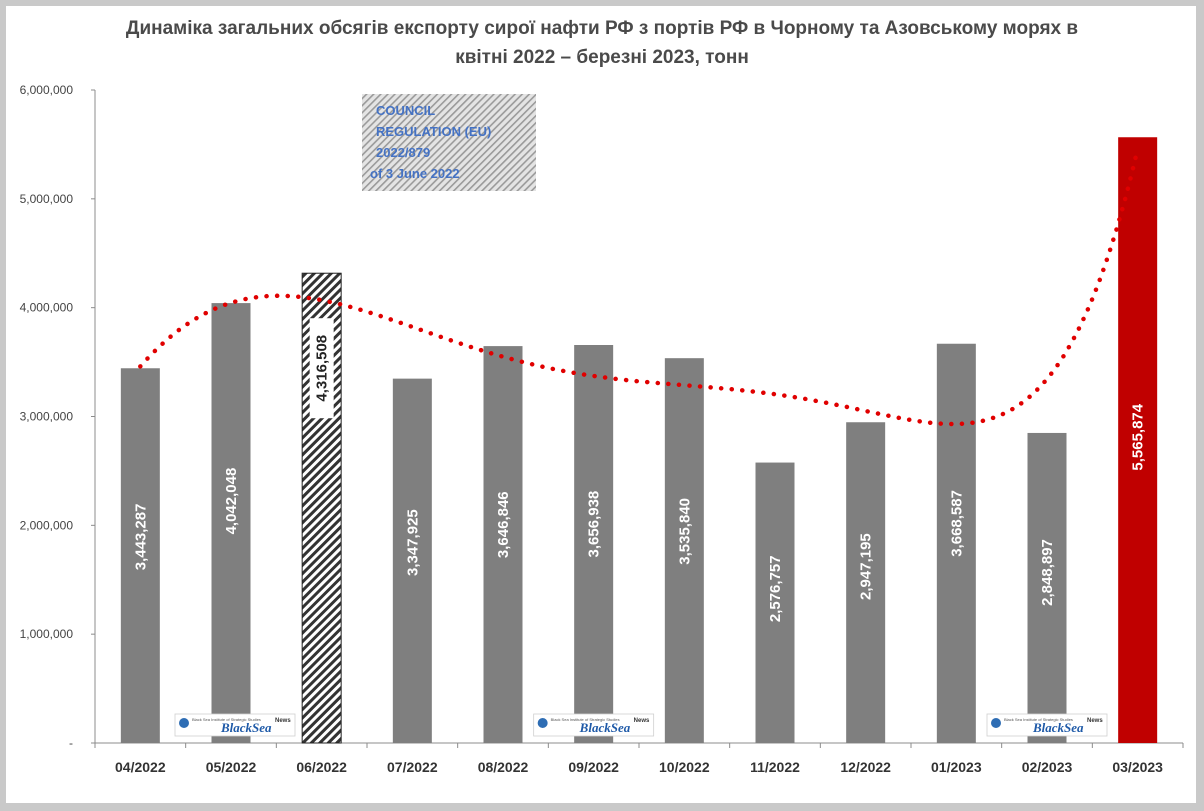 The width and height of the screenshot is (1204, 811). I want to click on annotation-text: COUNCIL, so click(405, 110).